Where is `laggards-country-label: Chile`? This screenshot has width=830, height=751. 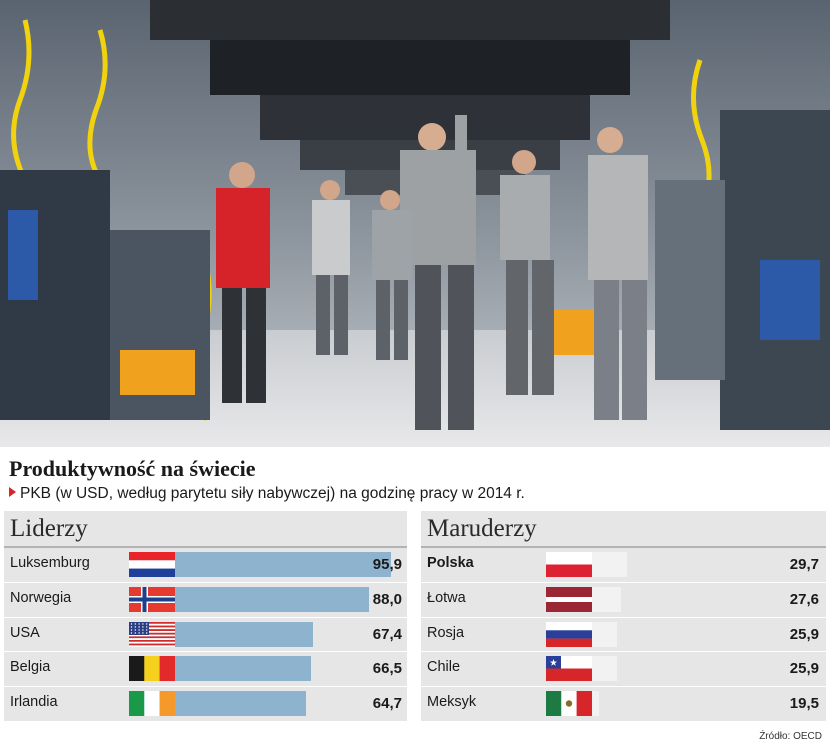
laggards-country-label: Chile is located at coordinates (444, 667).